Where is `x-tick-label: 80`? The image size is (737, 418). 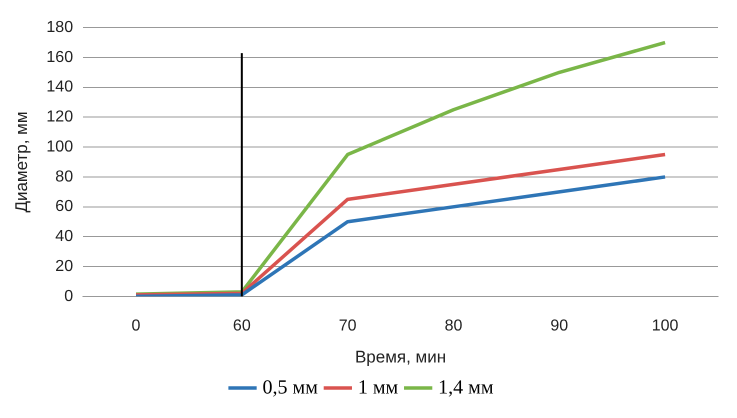
x-tick-label: 80 is located at coordinates (453, 325).